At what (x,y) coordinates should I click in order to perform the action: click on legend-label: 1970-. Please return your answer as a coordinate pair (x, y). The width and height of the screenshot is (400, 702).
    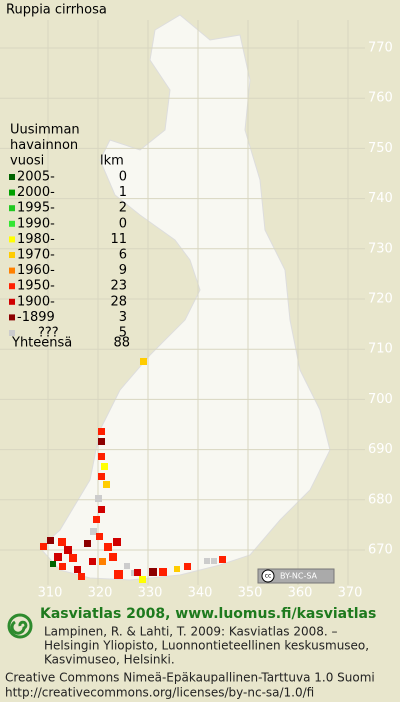
    Looking at the image, I should click on (36, 255).